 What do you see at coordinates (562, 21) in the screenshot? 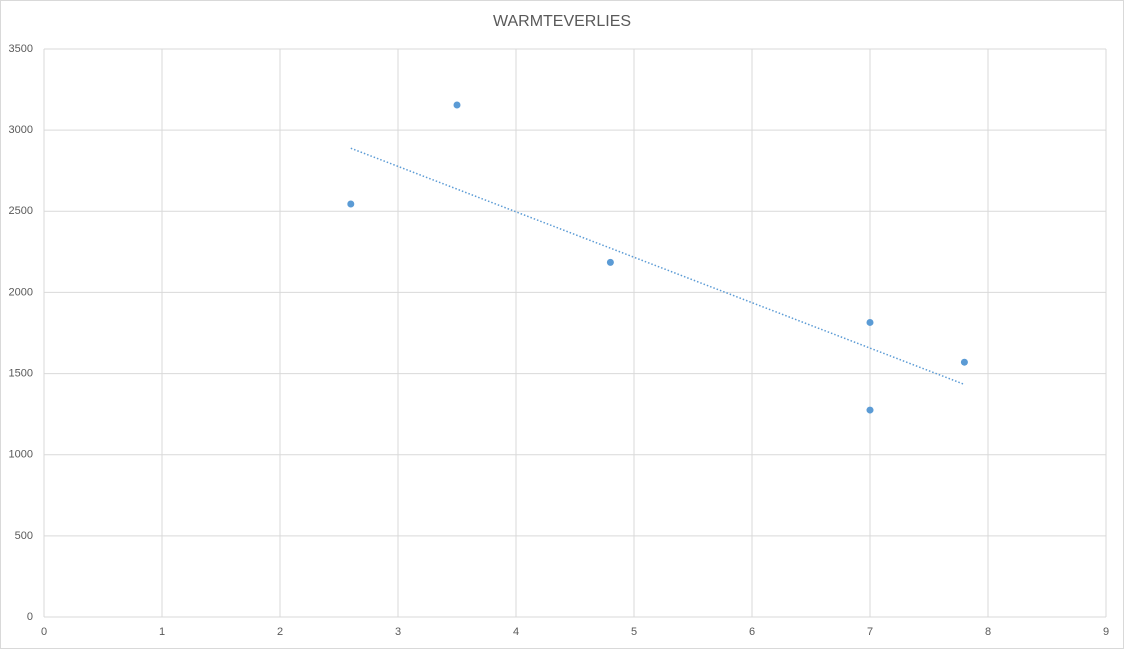
I see `chart-title: WARMTEVERLIES` at bounding box center [562, 21].